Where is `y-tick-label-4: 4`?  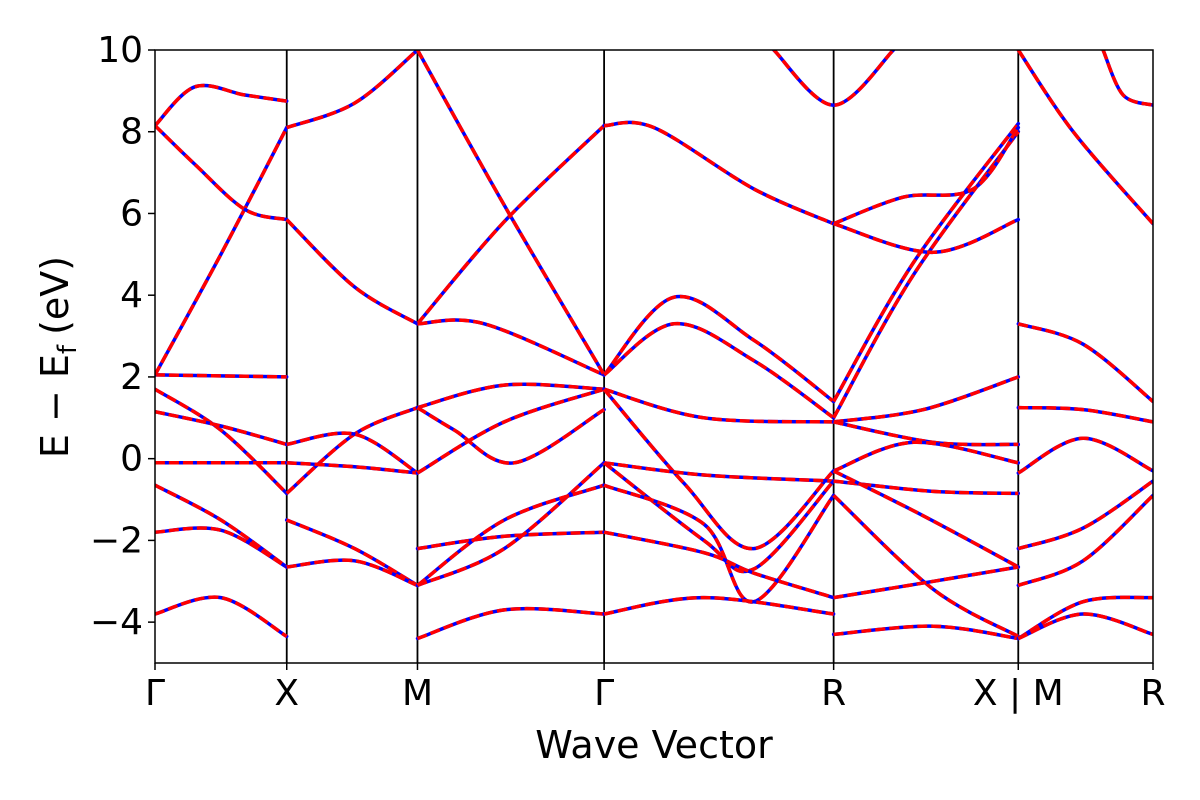
y-tick-label-4: 4 is located at coordinates (131, 295).